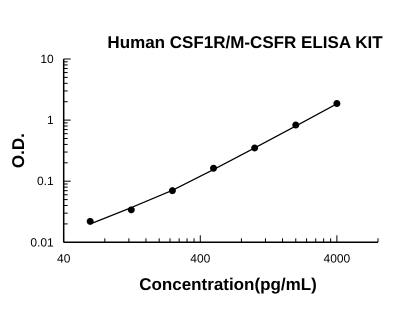  Describe the element at coordinates (245, 42) in the screenshot. I see `chart-title: Human CSF1R/M-CSFR ELISA KIT` at that location.